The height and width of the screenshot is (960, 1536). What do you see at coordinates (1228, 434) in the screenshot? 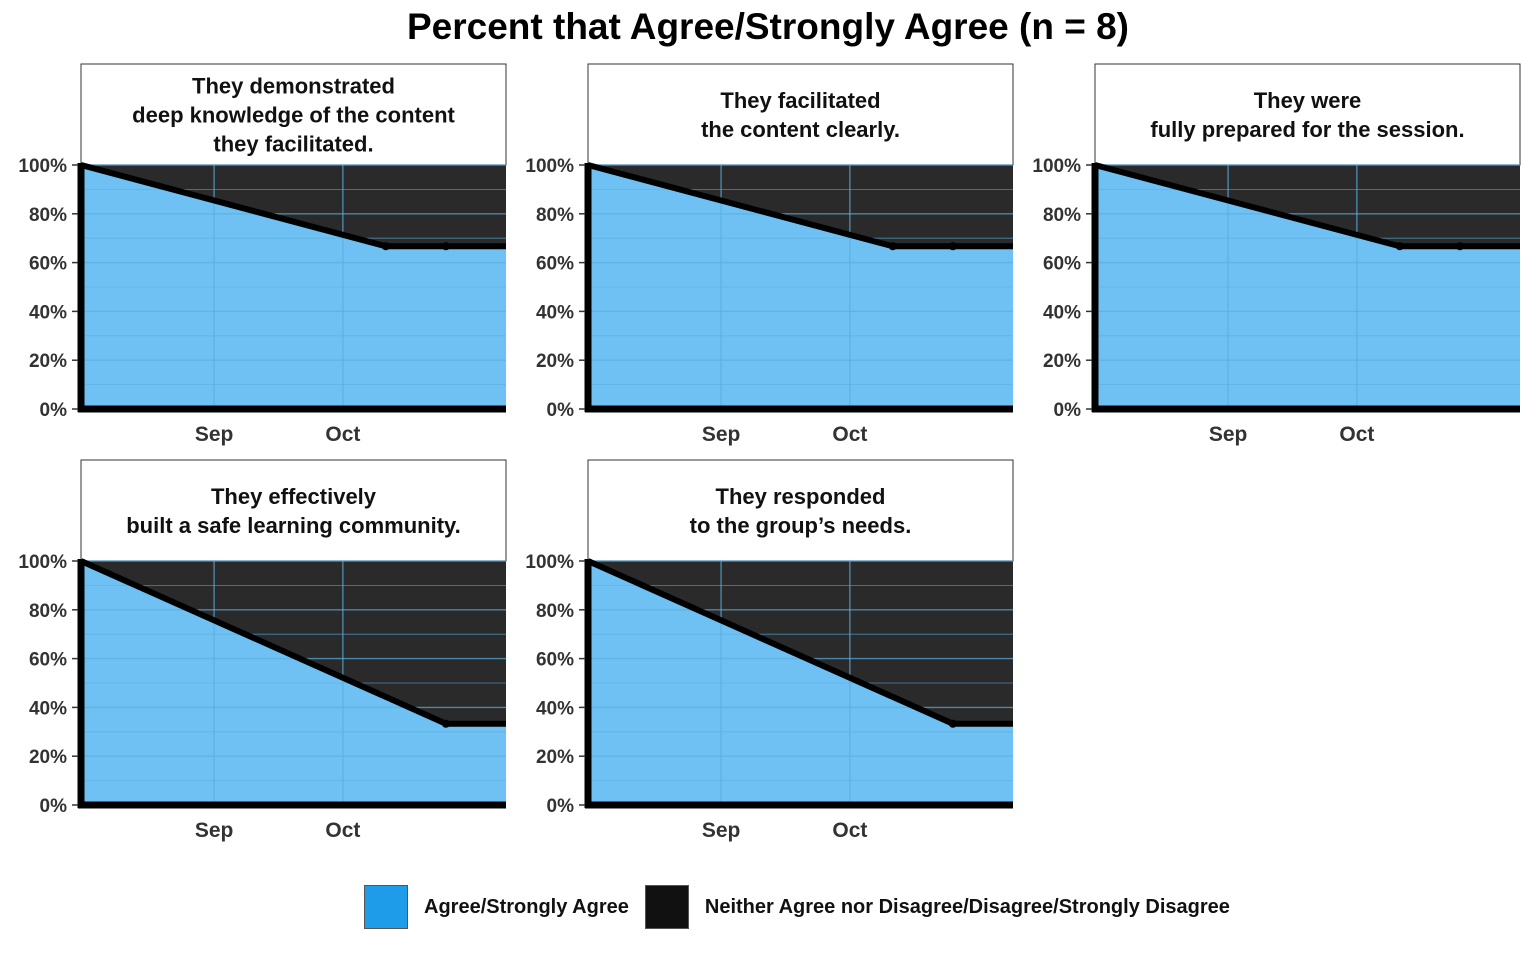
I see `panel-3-xtick-label: Sep` at bounding box center [1228, 434].